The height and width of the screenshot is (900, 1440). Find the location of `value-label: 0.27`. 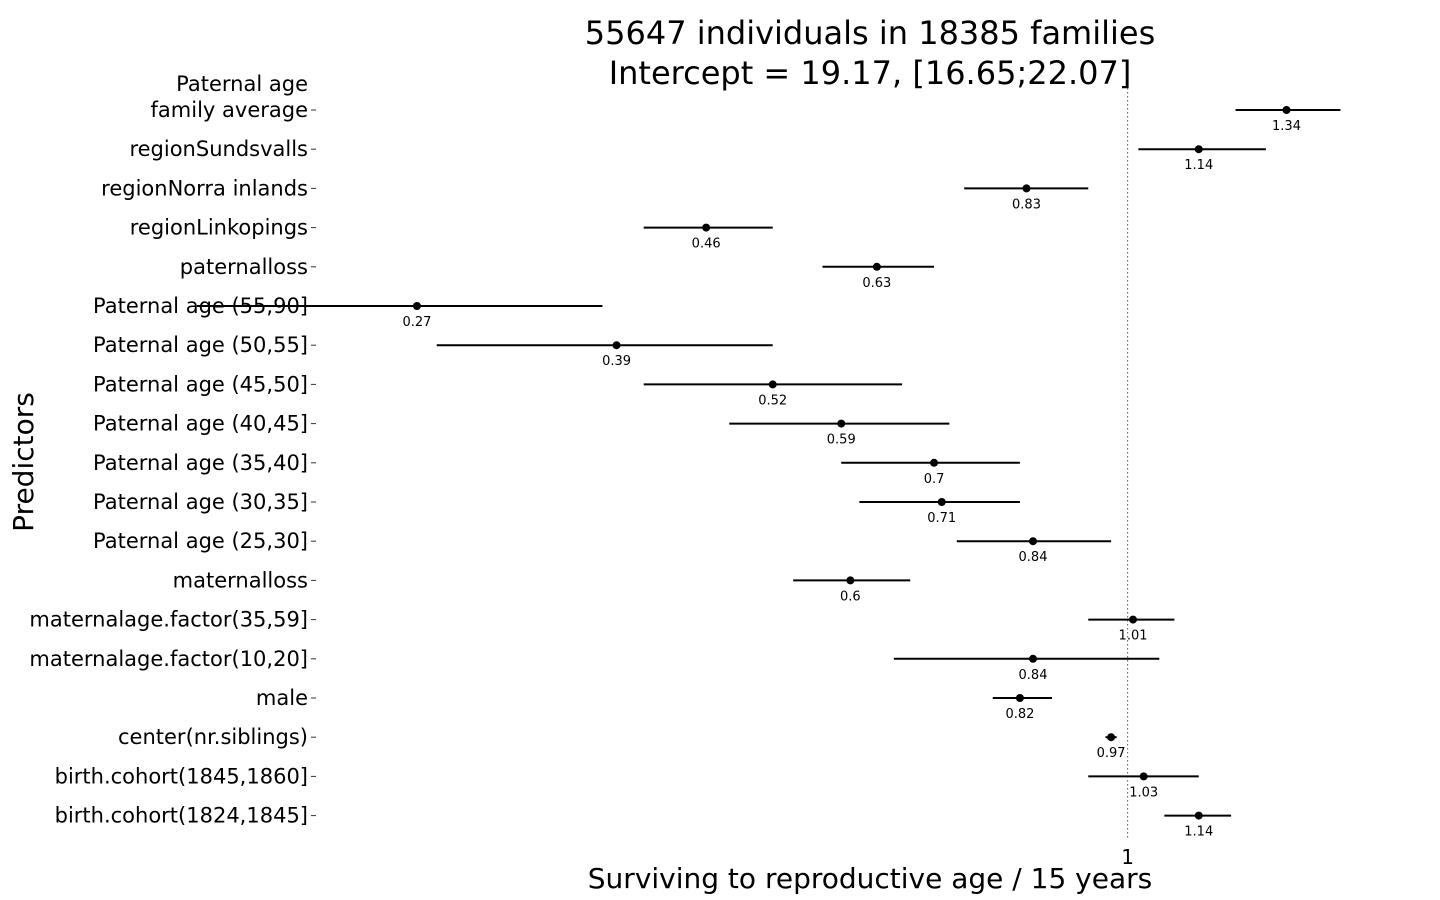

value-label: 0.27 is located at coordinates (416, 322).